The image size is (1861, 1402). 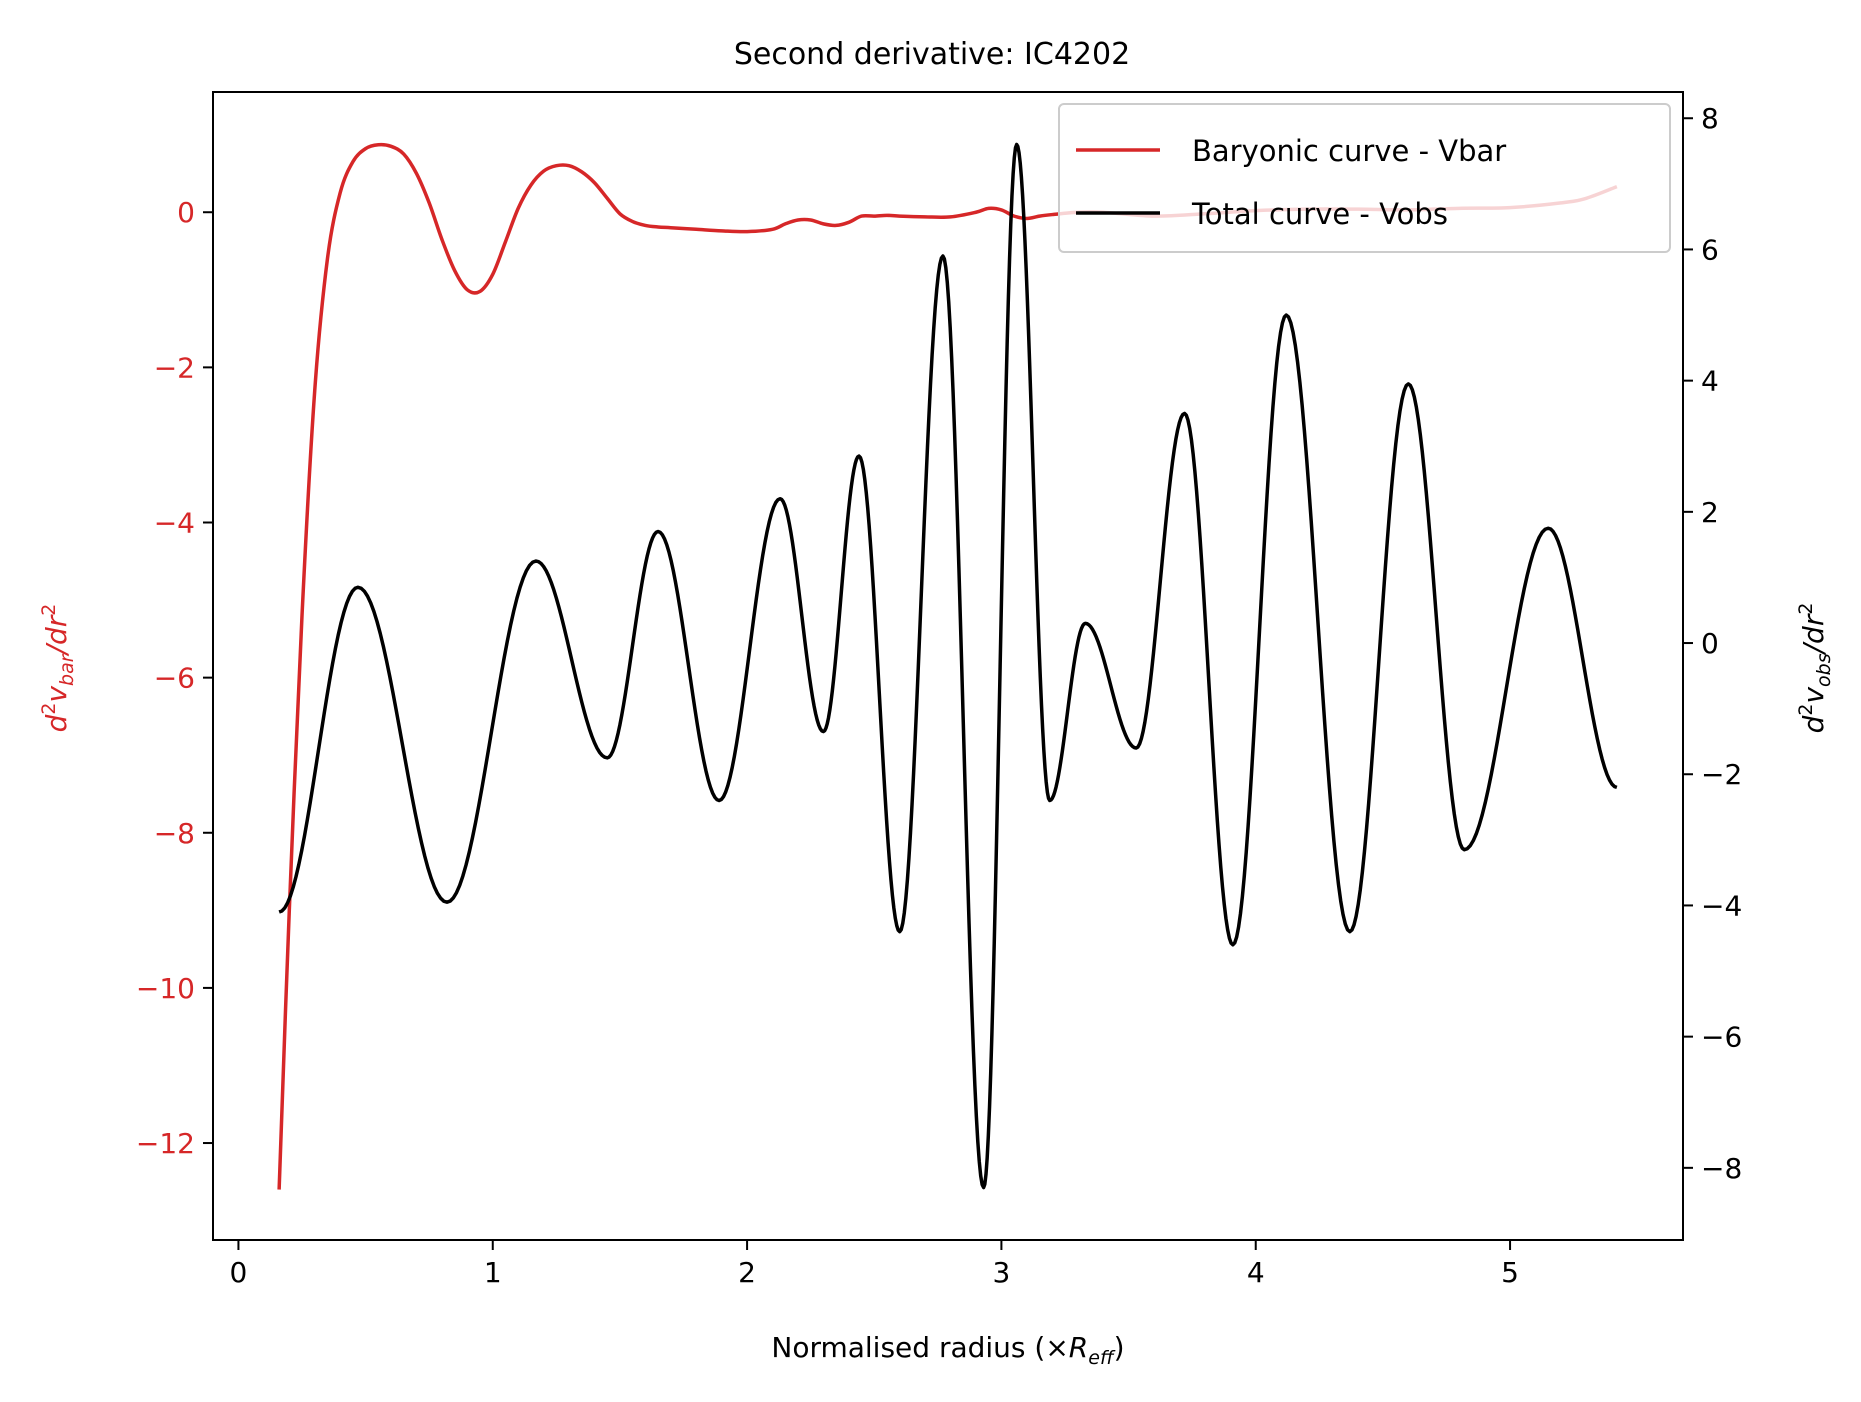 I want to click on y-right-tick-label: −8, so click(x=1721, y=1168).